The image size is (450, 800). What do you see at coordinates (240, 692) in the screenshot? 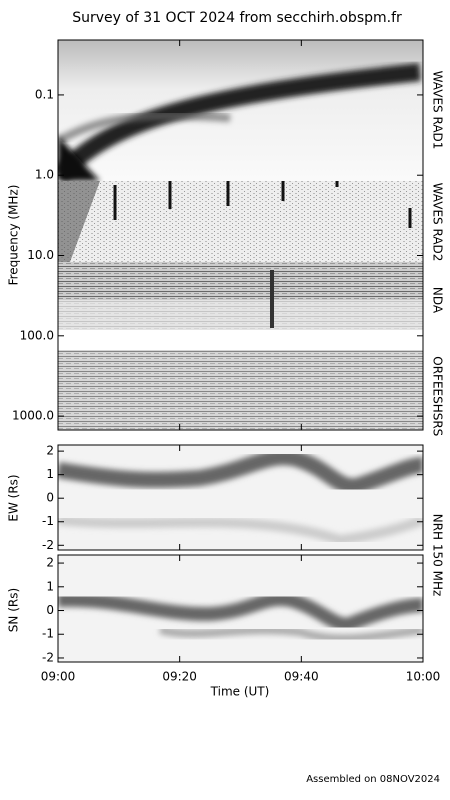
I see `x-label: Time (UT)` at bounding box center [240, 692].